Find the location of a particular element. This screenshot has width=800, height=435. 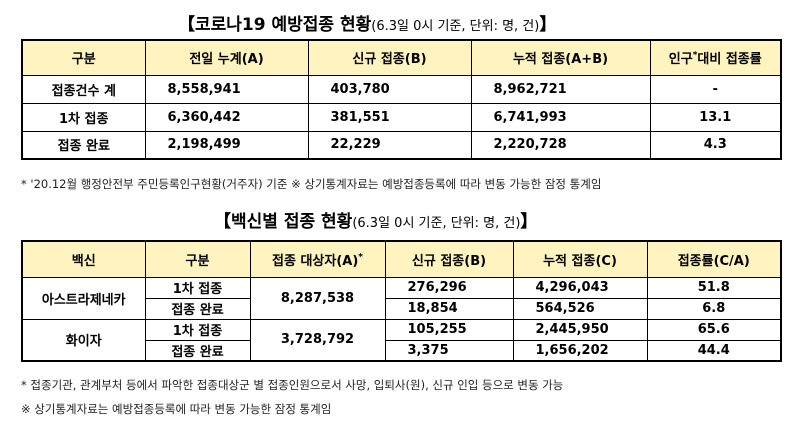

header-prev-total: 전일 누계(A) is located at coordinates (226, 57).